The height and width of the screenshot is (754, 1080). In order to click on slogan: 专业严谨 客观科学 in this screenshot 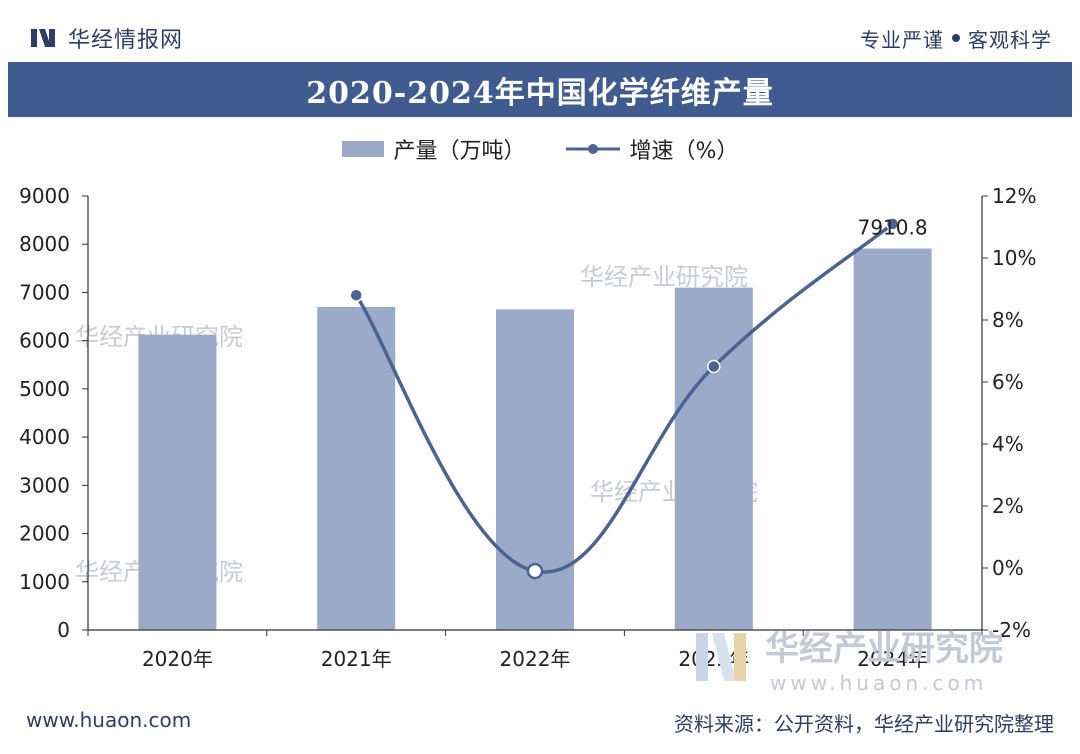, I will do `click(956, 38)`.